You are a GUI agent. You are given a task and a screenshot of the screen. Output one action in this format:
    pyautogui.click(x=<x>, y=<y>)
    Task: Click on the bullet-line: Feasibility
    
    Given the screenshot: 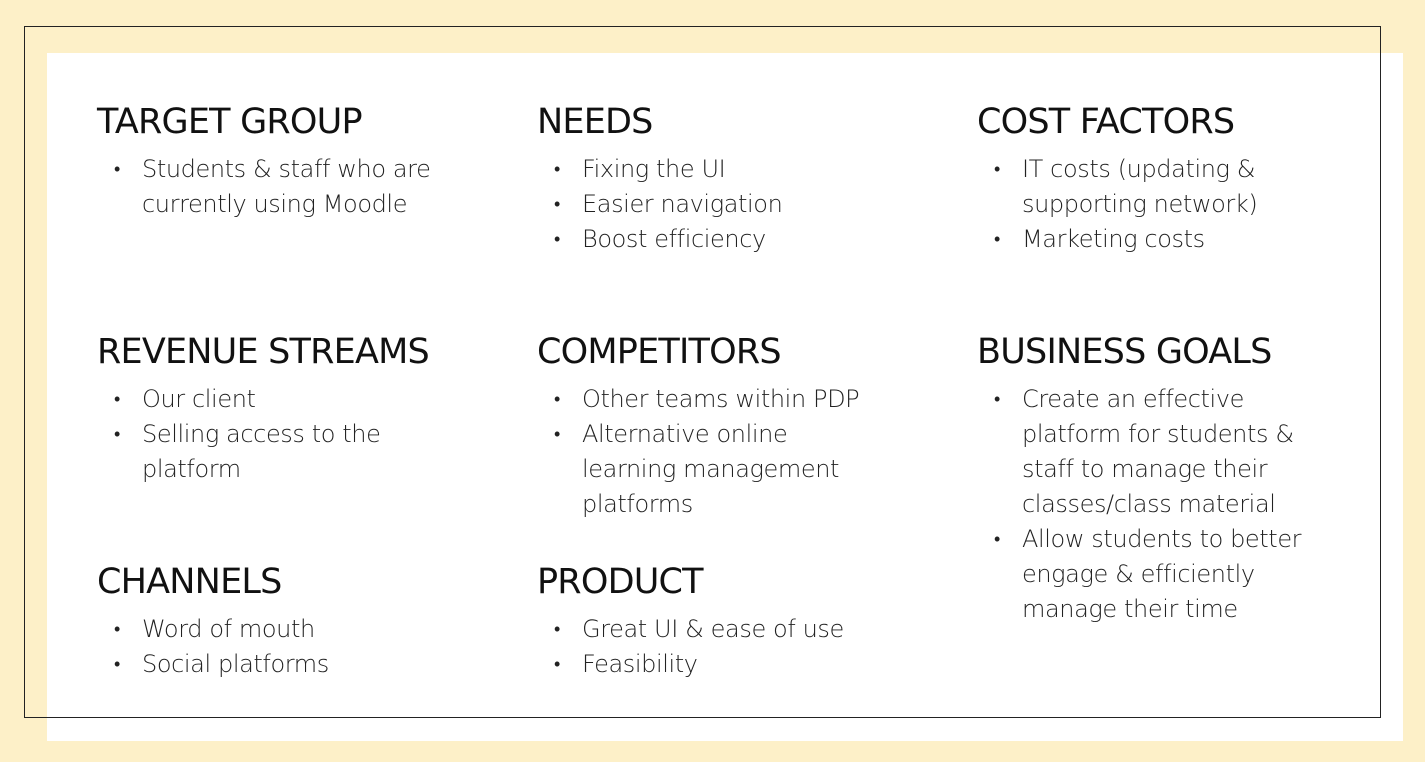 What is the action you would take?
    pyautogui.click(x=640, y=664)
    